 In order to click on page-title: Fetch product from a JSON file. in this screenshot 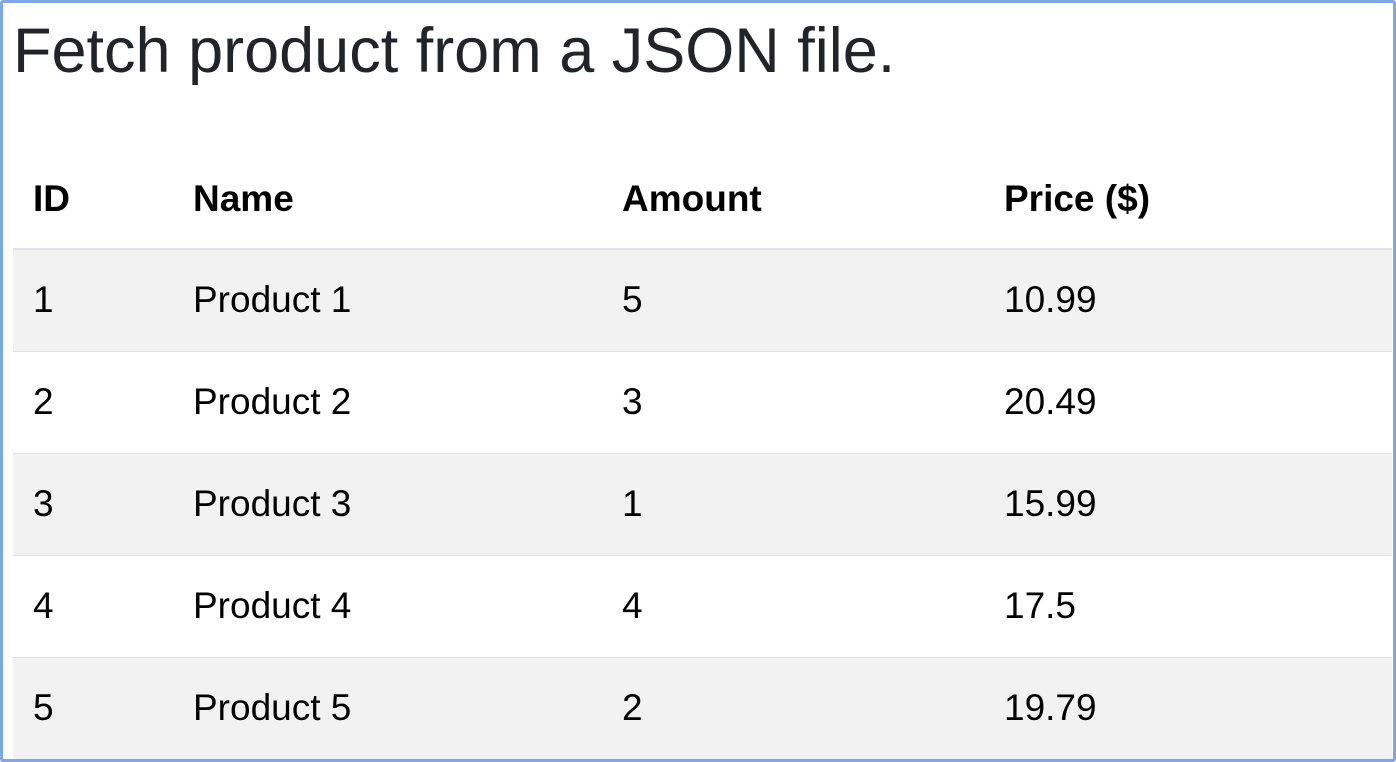, I will do `click(454, 51)`.